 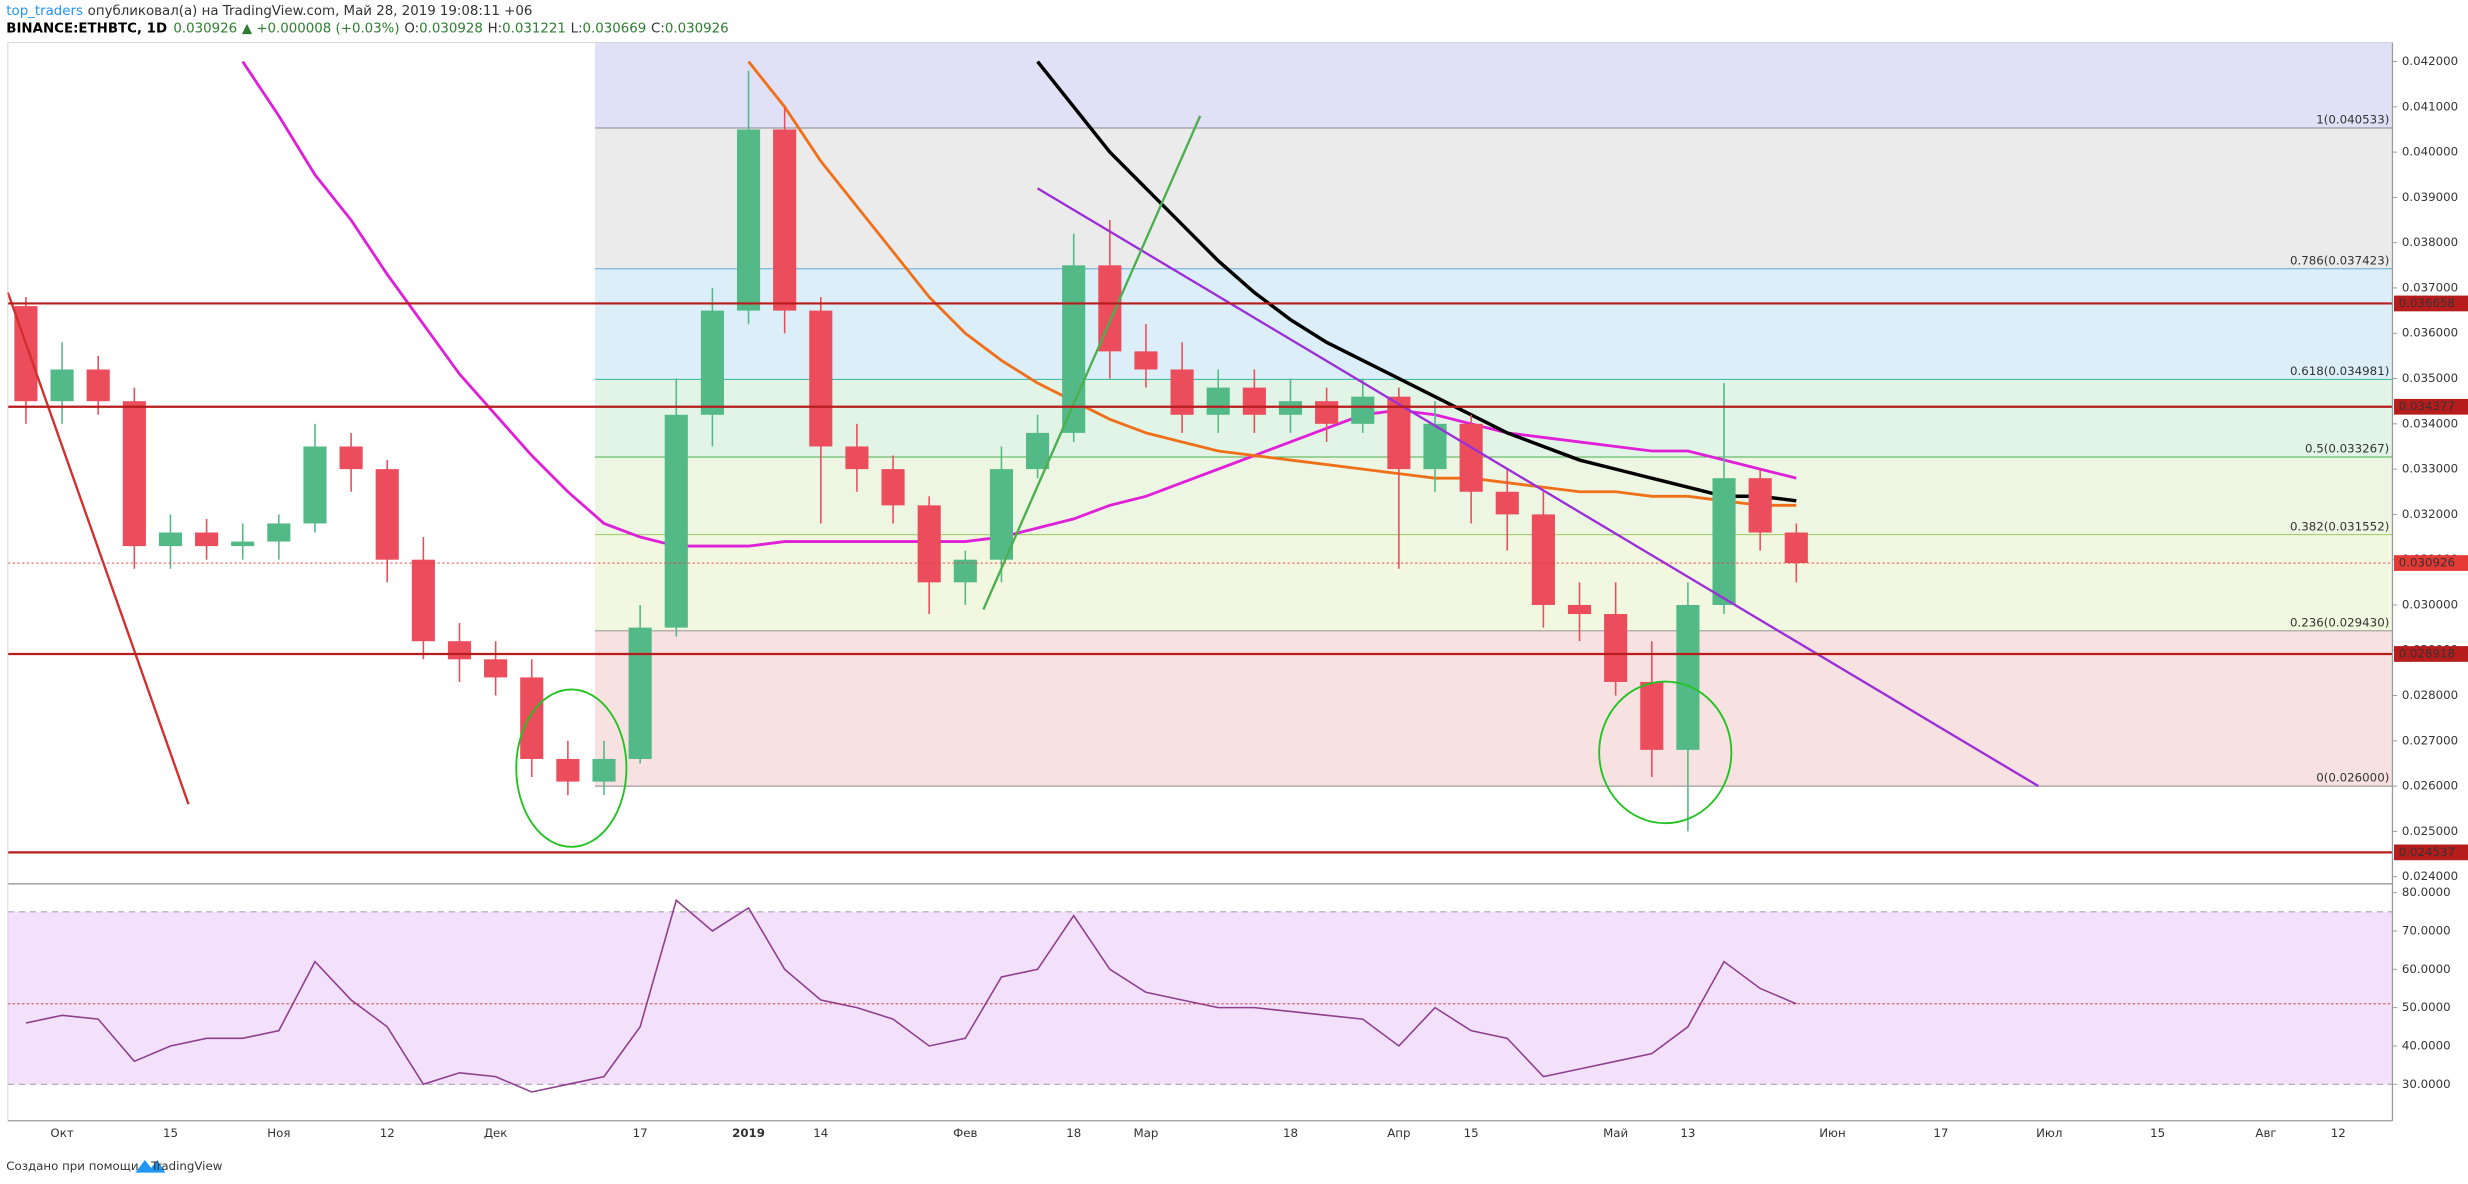 What do you see at coordinates (2430, 61) in the screenshot?
I see `y-tick-label: 0.042000` at bounding box center [2430, 61].